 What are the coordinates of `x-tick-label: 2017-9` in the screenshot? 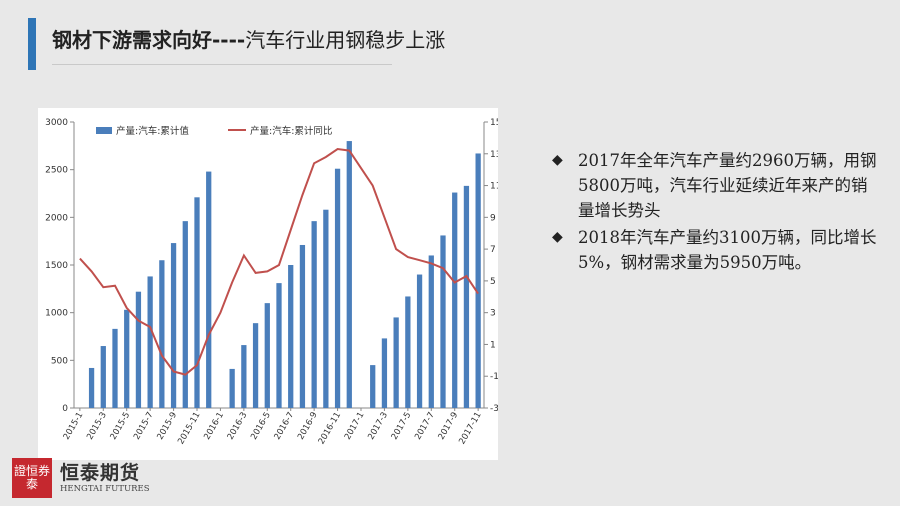 It's located at (449, 426).